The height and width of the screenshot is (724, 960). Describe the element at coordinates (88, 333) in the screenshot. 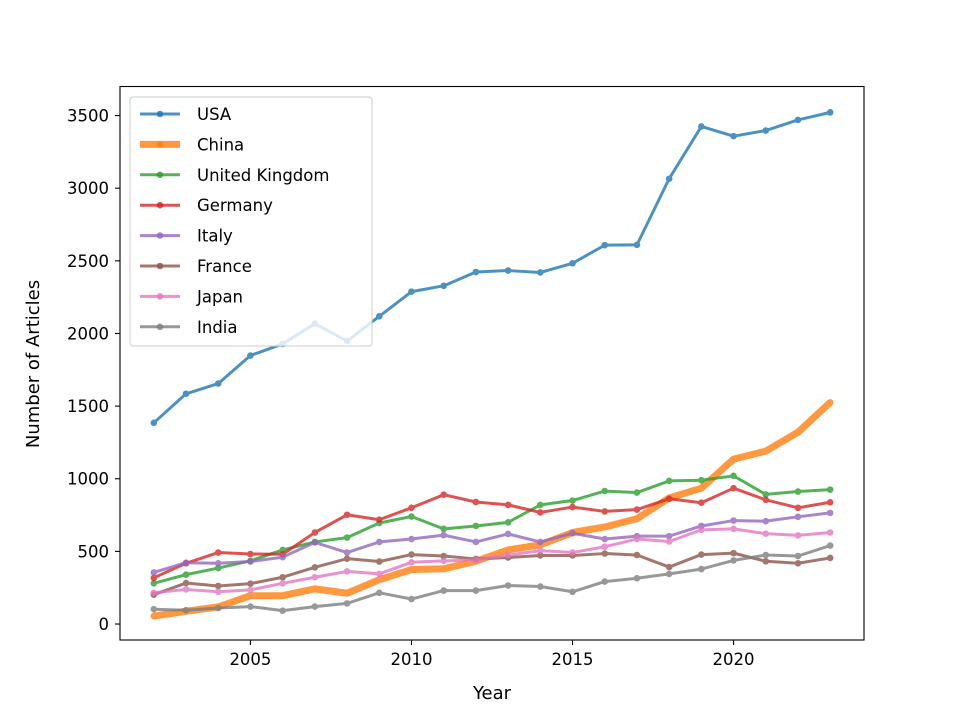

I see `y-tick-label: 2000` at that location.